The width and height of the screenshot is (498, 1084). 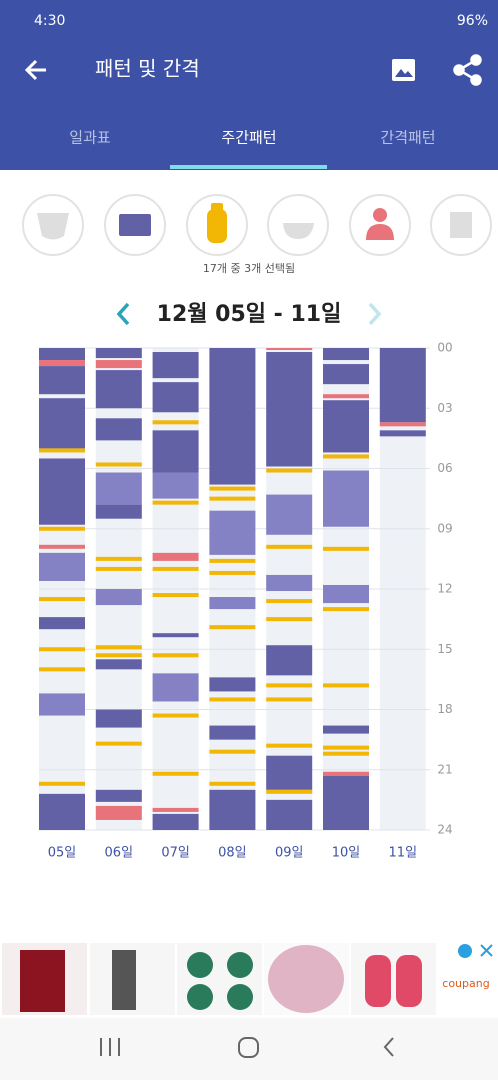 I want to click on ad-brand: coupang, so click(x=465, y=983).